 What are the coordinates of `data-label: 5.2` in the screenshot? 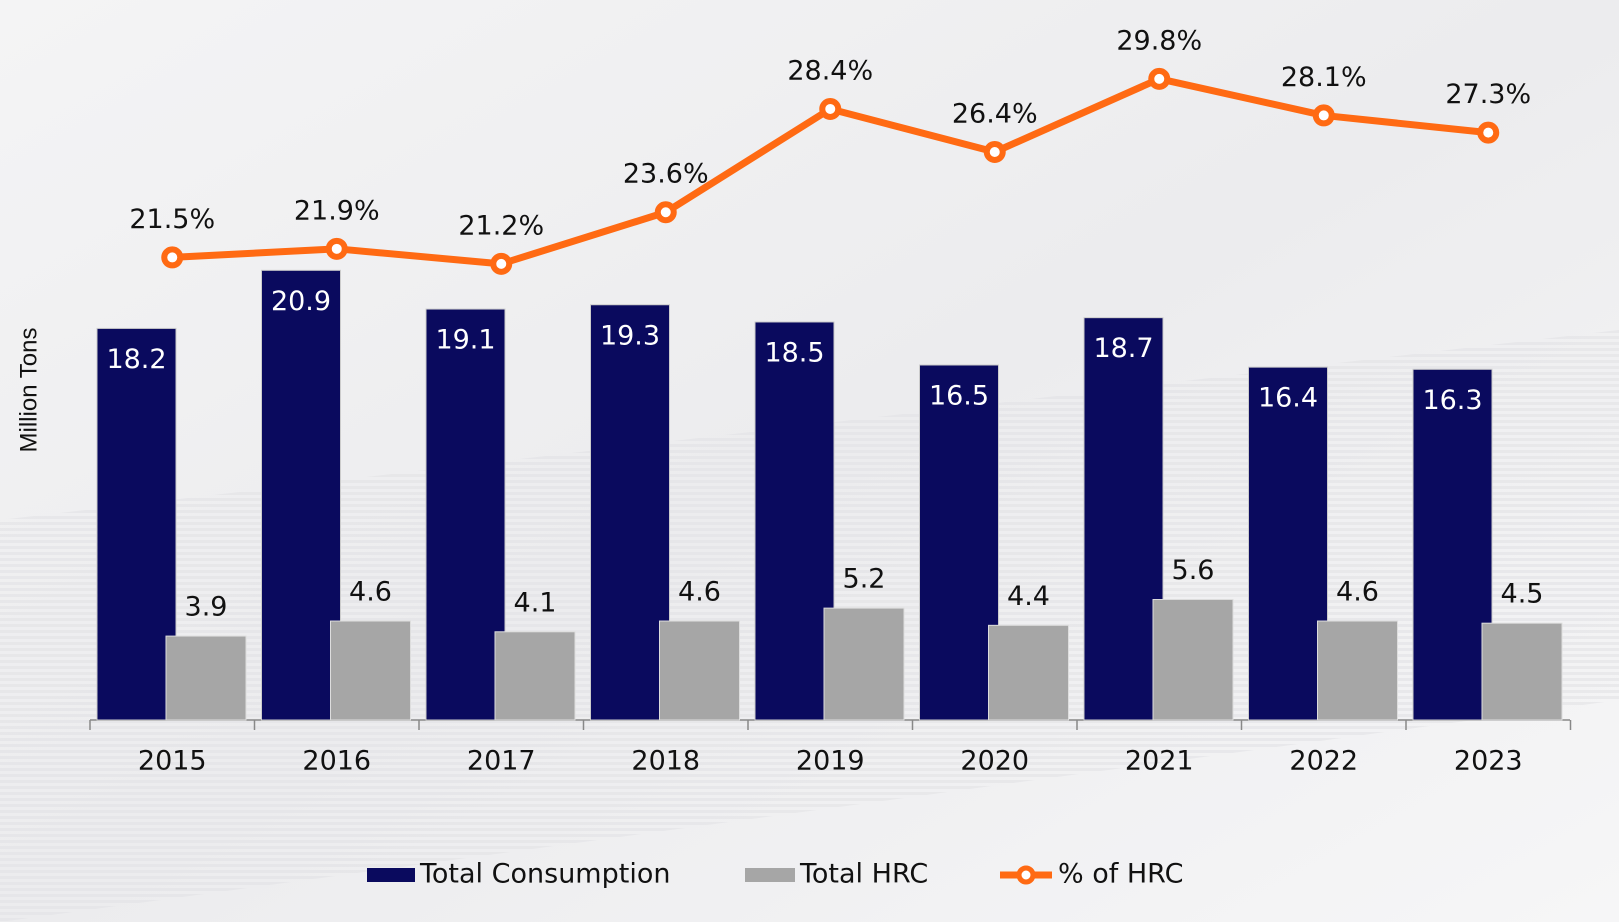 It's located at (864, 579).